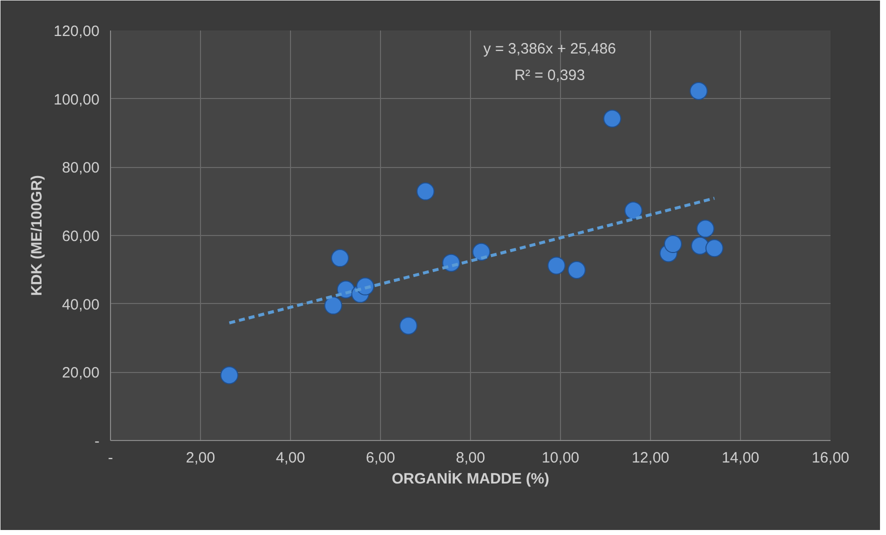  Describe the element at coordinates (549, 75) in the screenshot. I see `annotation: R² = 0,393` at that location.